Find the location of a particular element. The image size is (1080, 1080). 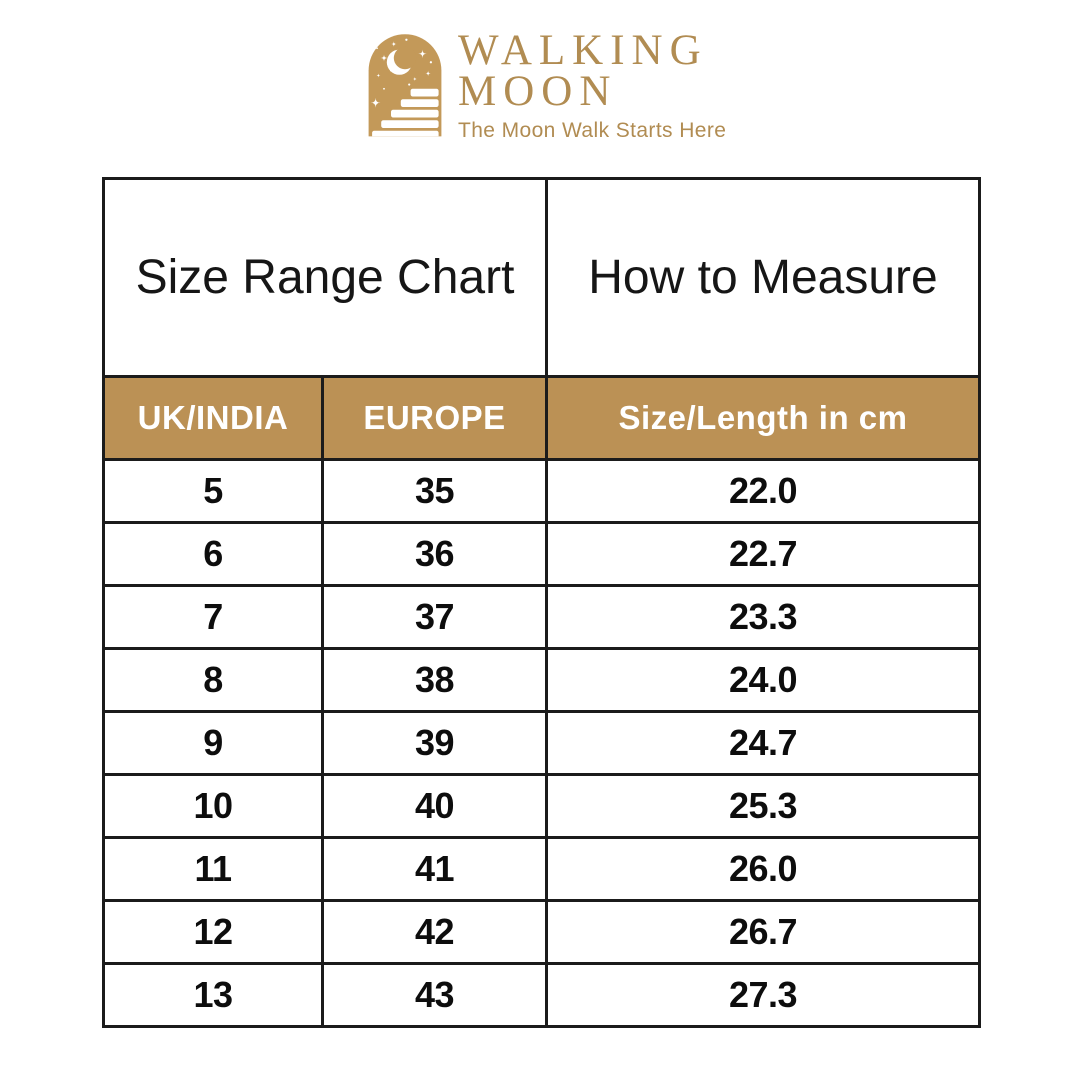

table-row: 6 36 22.7 is located at coordinates (541, 554).